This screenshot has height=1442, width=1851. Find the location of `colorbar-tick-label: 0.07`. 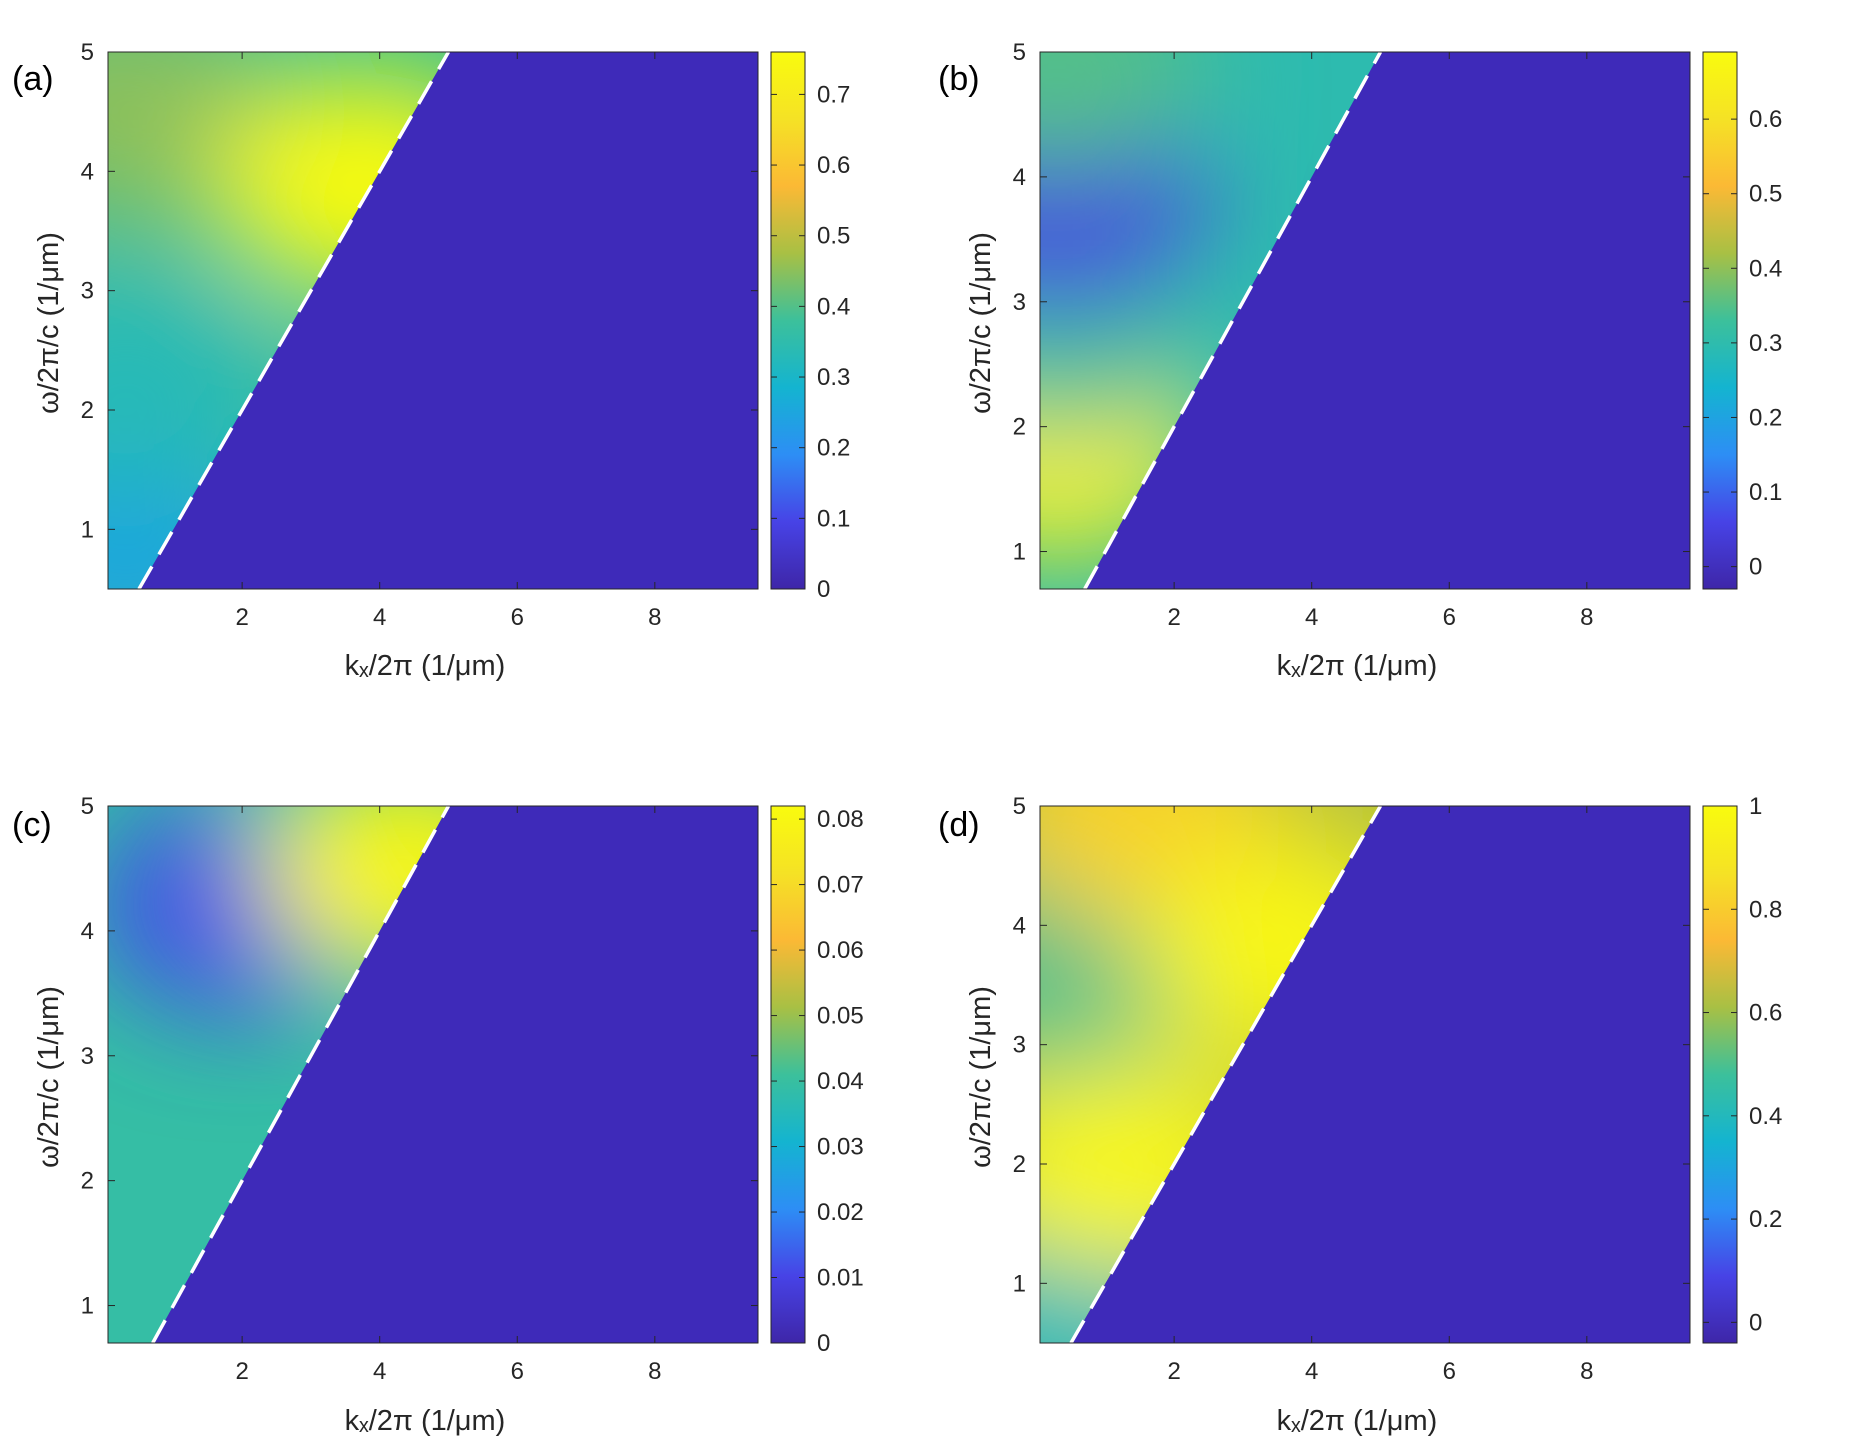

colorbar-tick-label: 0.07 is located at coordinates (840, 885).